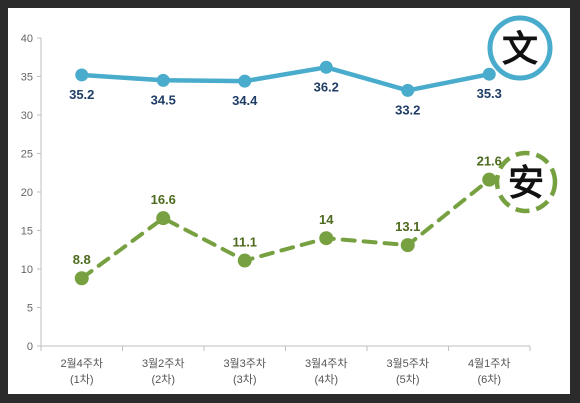 This screenshot has height=403, width=580. What do you see at coordinates (30, 347) in the screenshot?
I see `y-tick-label: 0` at bounding box center [30, 347].